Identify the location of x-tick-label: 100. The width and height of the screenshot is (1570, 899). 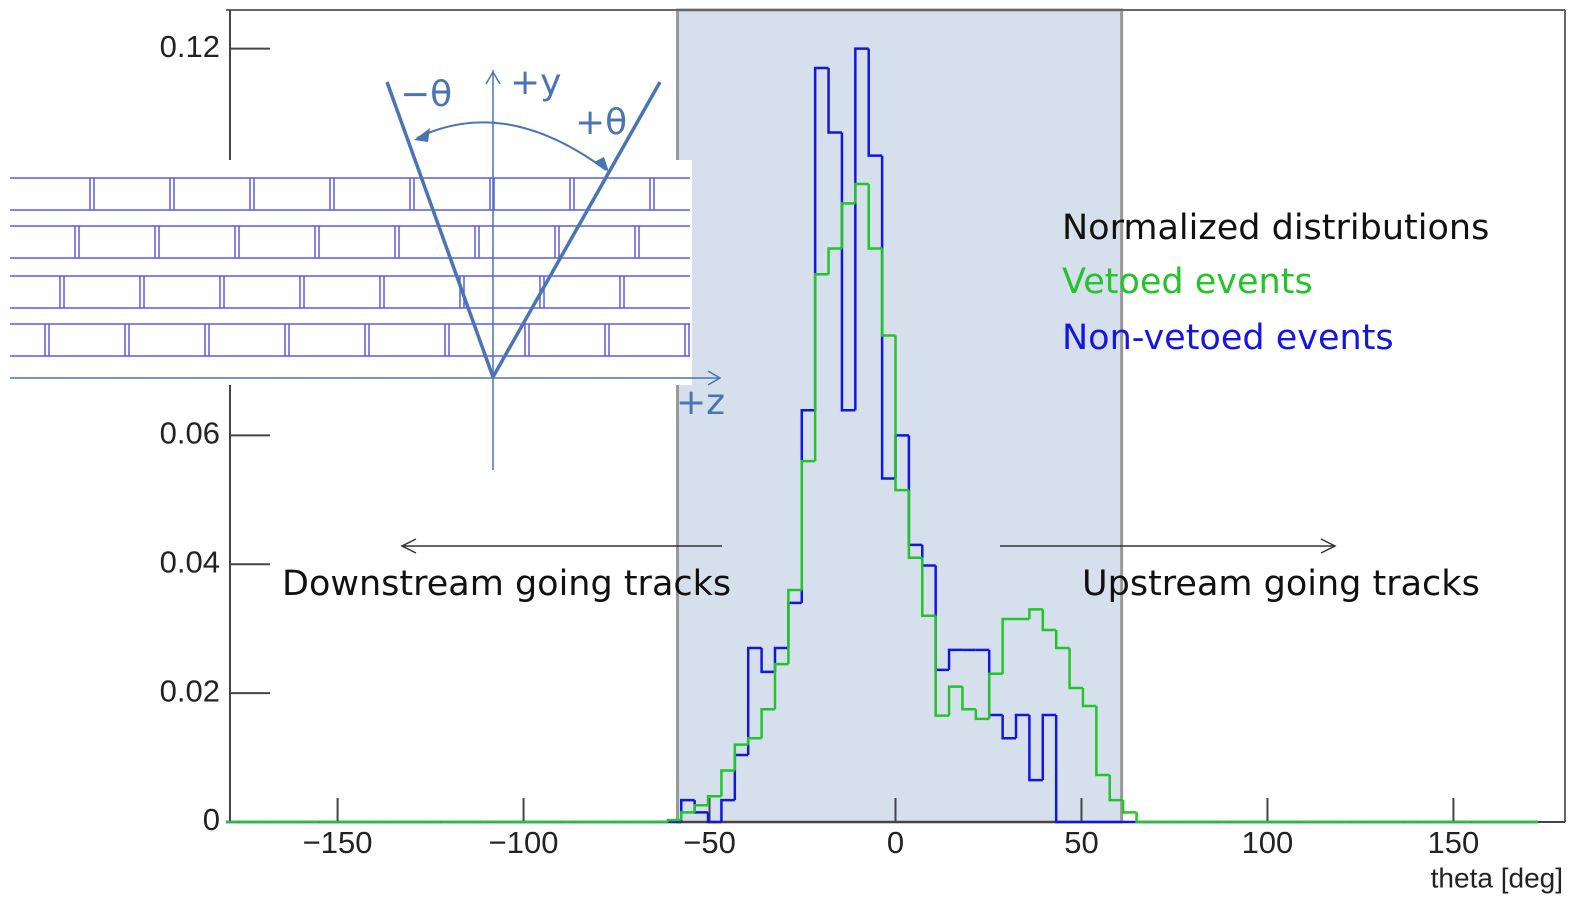
(1268, 842).